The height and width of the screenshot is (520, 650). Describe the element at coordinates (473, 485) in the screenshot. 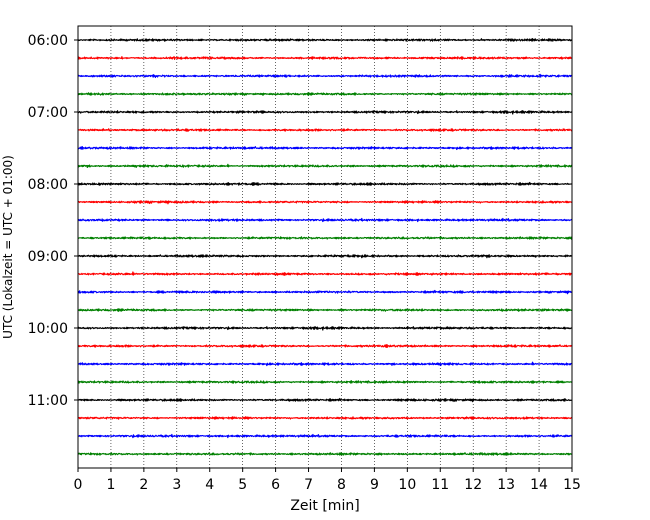

I see `x-tick-label: 12` at that location.